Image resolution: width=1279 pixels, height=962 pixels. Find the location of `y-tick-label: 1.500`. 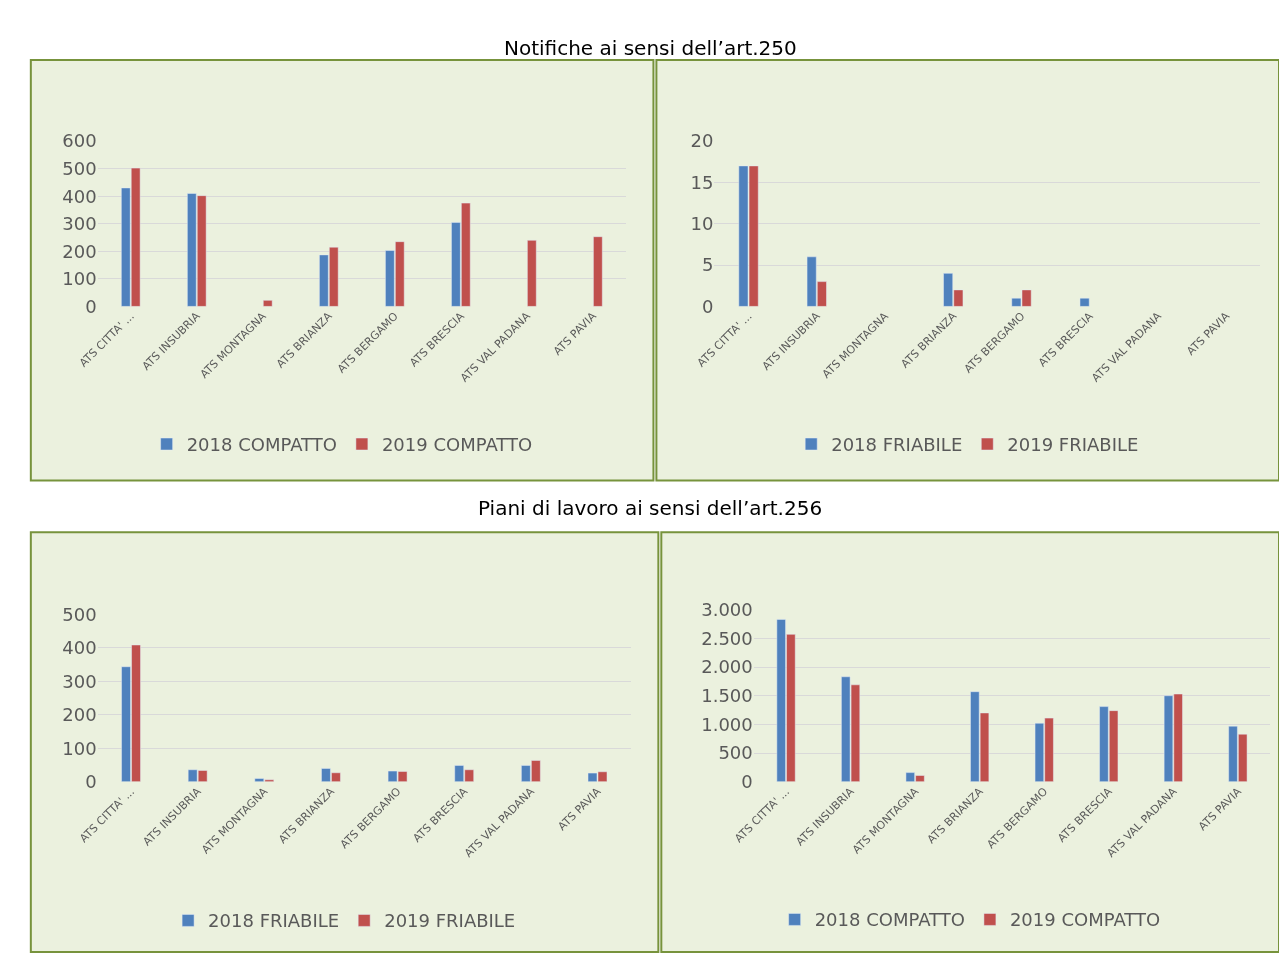

y-tick-label: 1.500 is located at coordinates (727, 696).